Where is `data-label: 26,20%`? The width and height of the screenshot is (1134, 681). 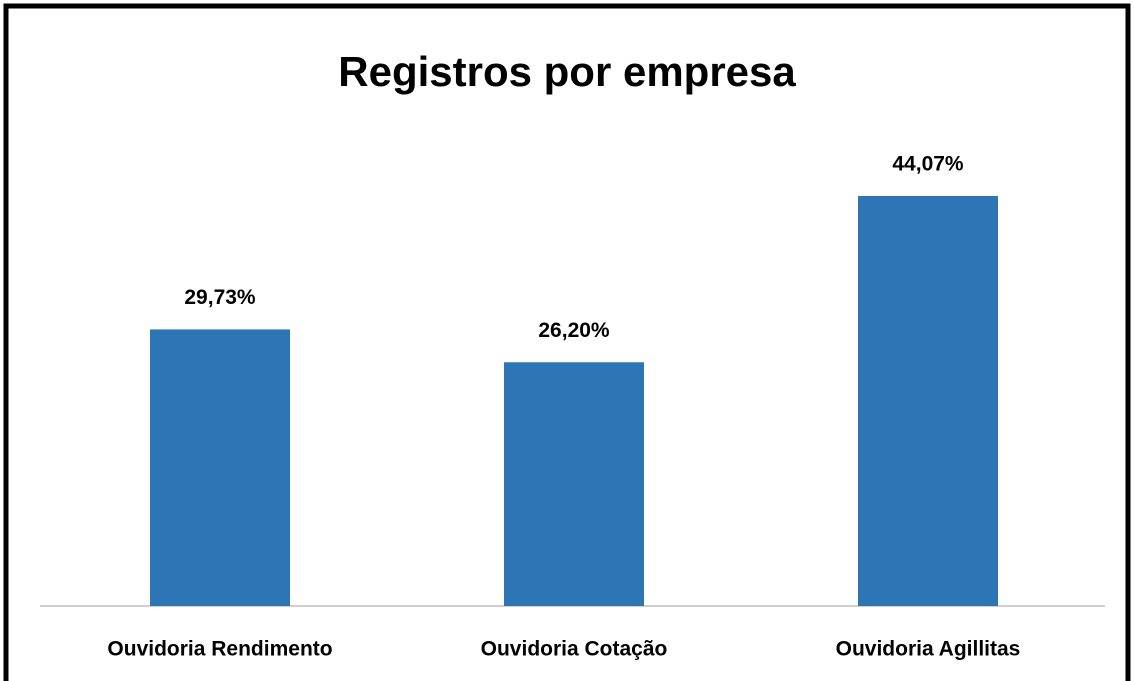 data-label: 26,20% is located at coordinates (574, 330).